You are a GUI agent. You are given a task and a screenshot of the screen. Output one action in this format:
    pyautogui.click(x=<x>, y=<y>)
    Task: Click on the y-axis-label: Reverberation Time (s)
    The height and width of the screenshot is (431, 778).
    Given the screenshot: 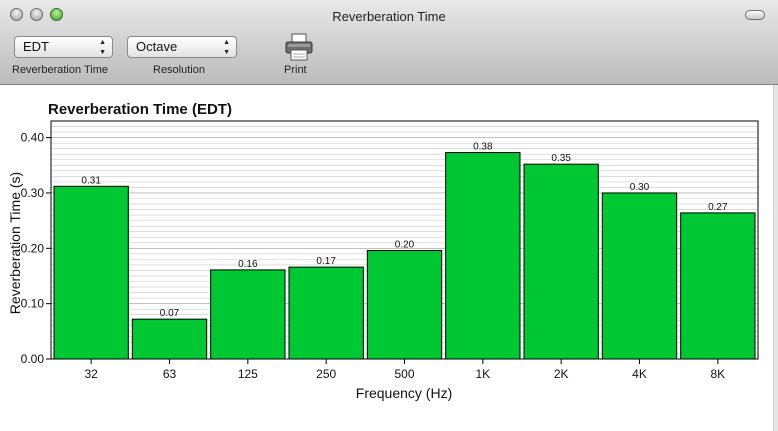 What is the action you would take?
    pyautogui.click(x=15, y=243)
    